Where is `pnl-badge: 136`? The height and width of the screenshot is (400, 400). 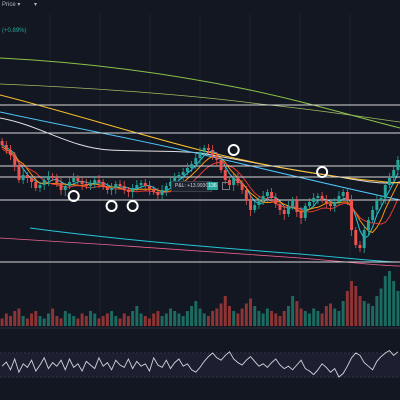
pnl-badge: 136 is located at coordinates (212, 186).